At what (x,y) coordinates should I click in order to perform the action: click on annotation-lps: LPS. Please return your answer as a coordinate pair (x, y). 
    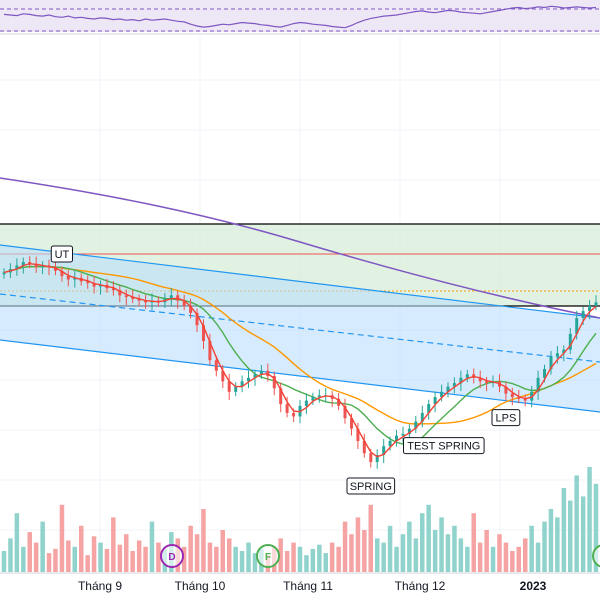
    Looking at the image, I should click on (506, 418).